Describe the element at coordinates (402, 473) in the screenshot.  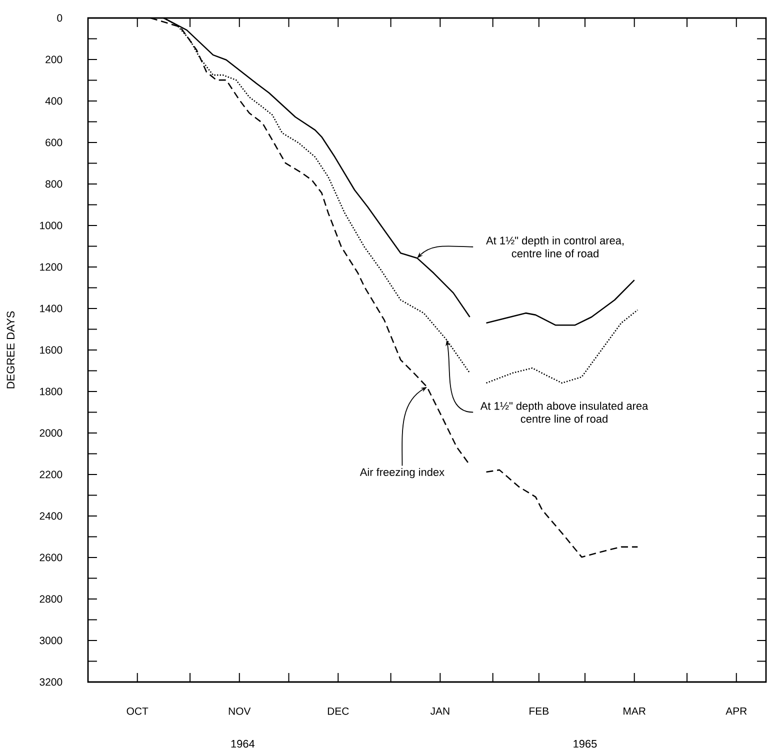
I see `text: Air freezing index` at that location.